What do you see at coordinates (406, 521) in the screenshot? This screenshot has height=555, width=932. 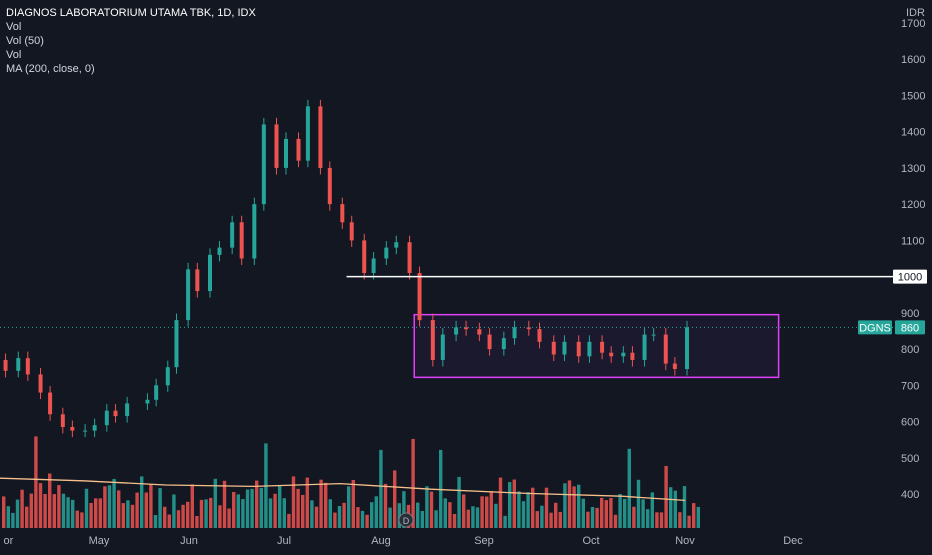 I see `dividend-marker-label: D` at bounding box center [406, 521].